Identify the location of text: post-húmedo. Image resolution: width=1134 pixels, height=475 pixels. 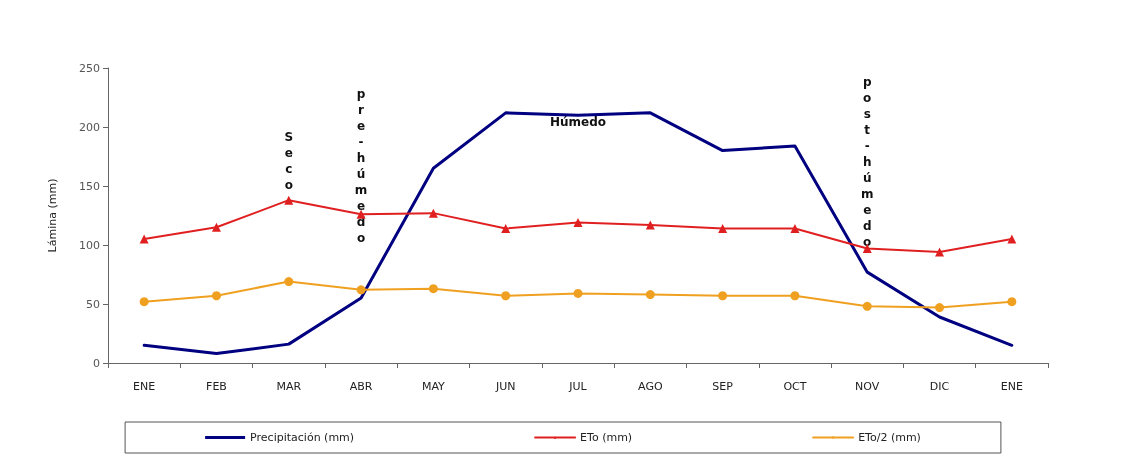
(867, 161).